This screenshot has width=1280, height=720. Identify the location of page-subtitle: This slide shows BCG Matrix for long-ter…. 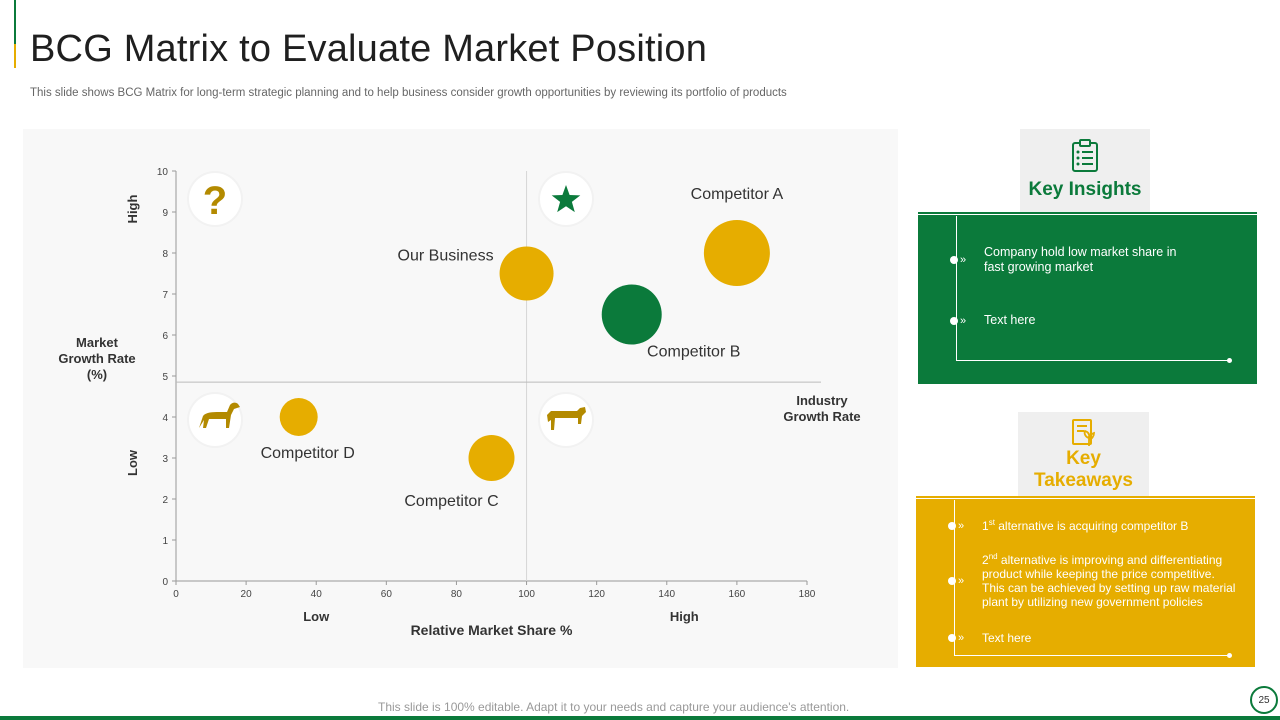
(408, 93).